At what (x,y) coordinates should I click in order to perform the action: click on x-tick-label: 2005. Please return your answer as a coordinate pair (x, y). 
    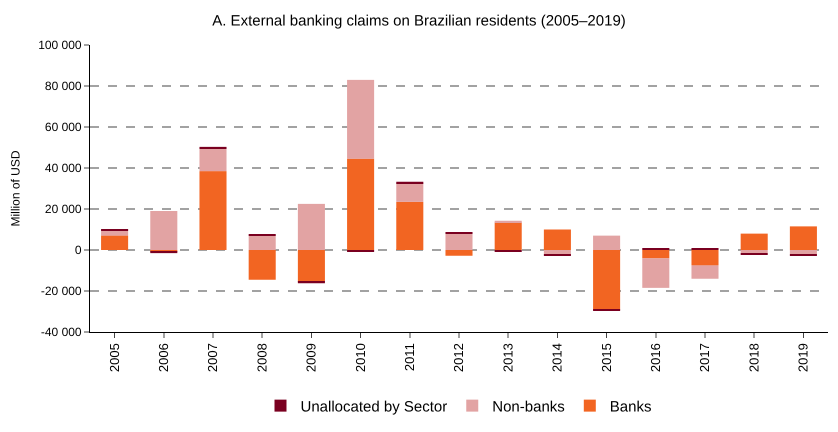
    Looking at the image, I should click on (114, 357).